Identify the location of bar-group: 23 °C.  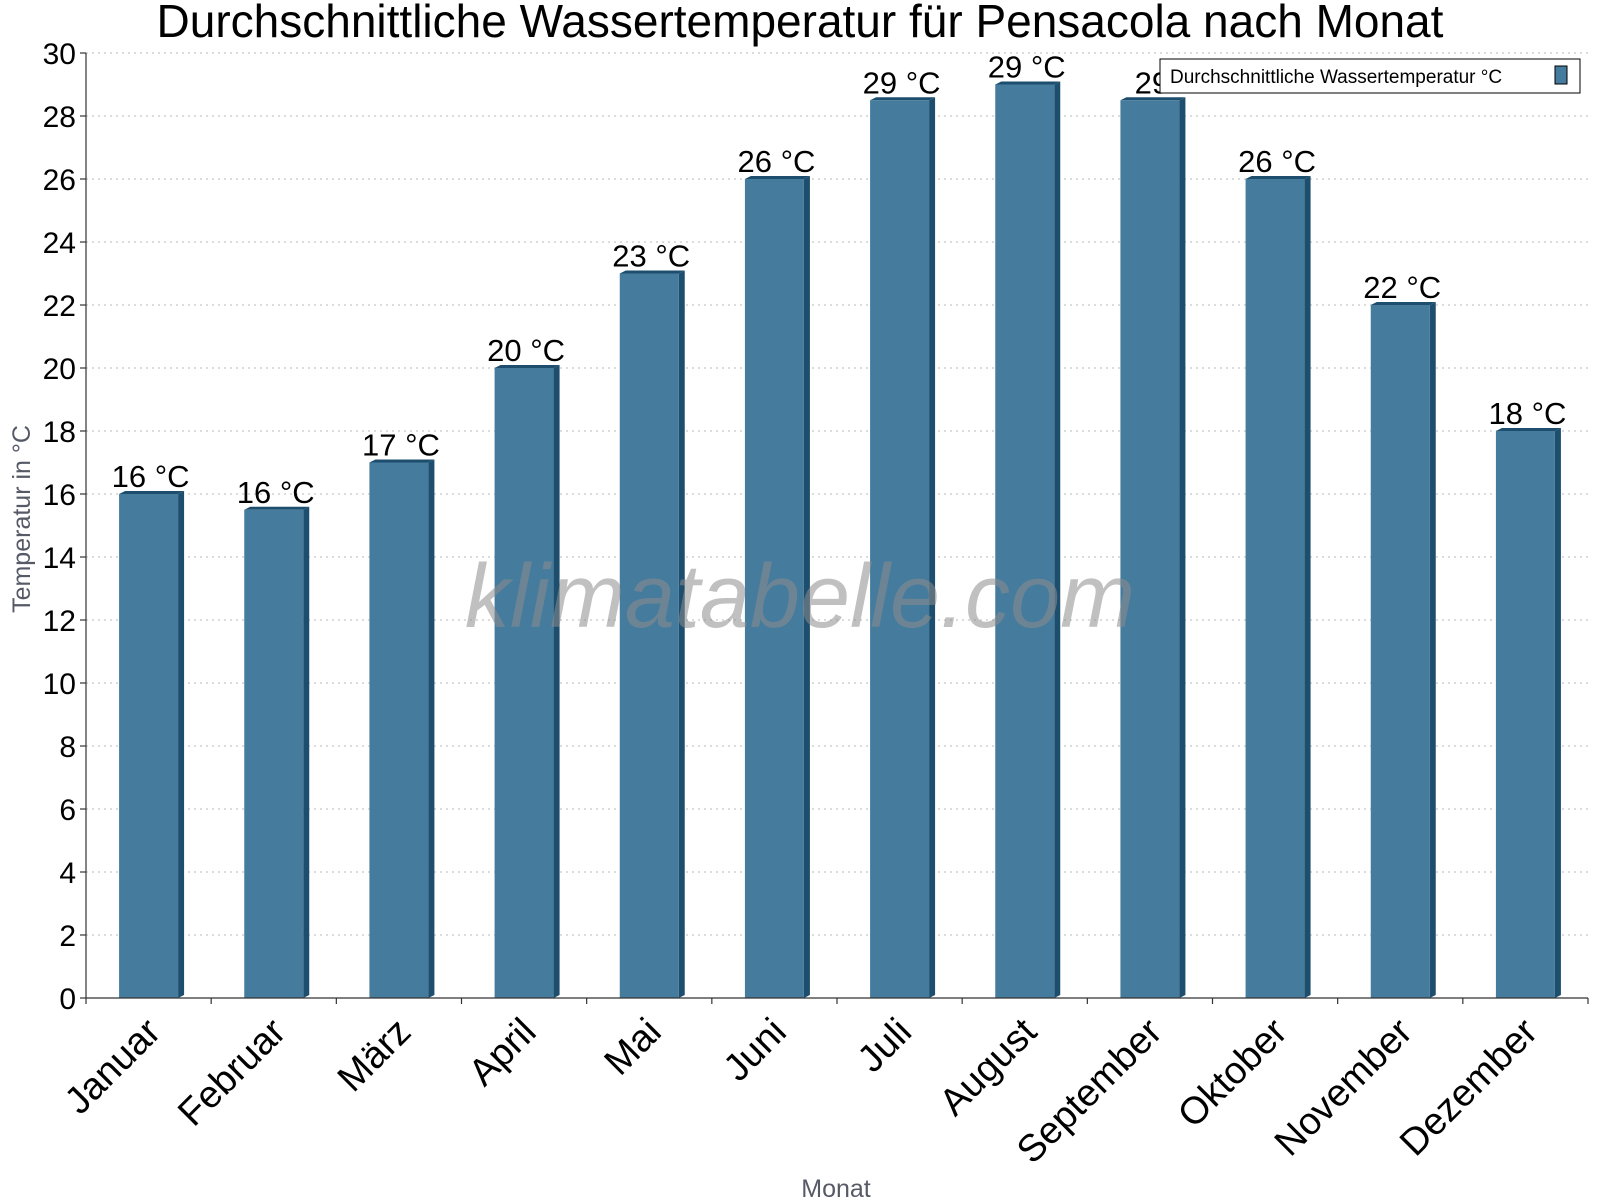
(651, 618).